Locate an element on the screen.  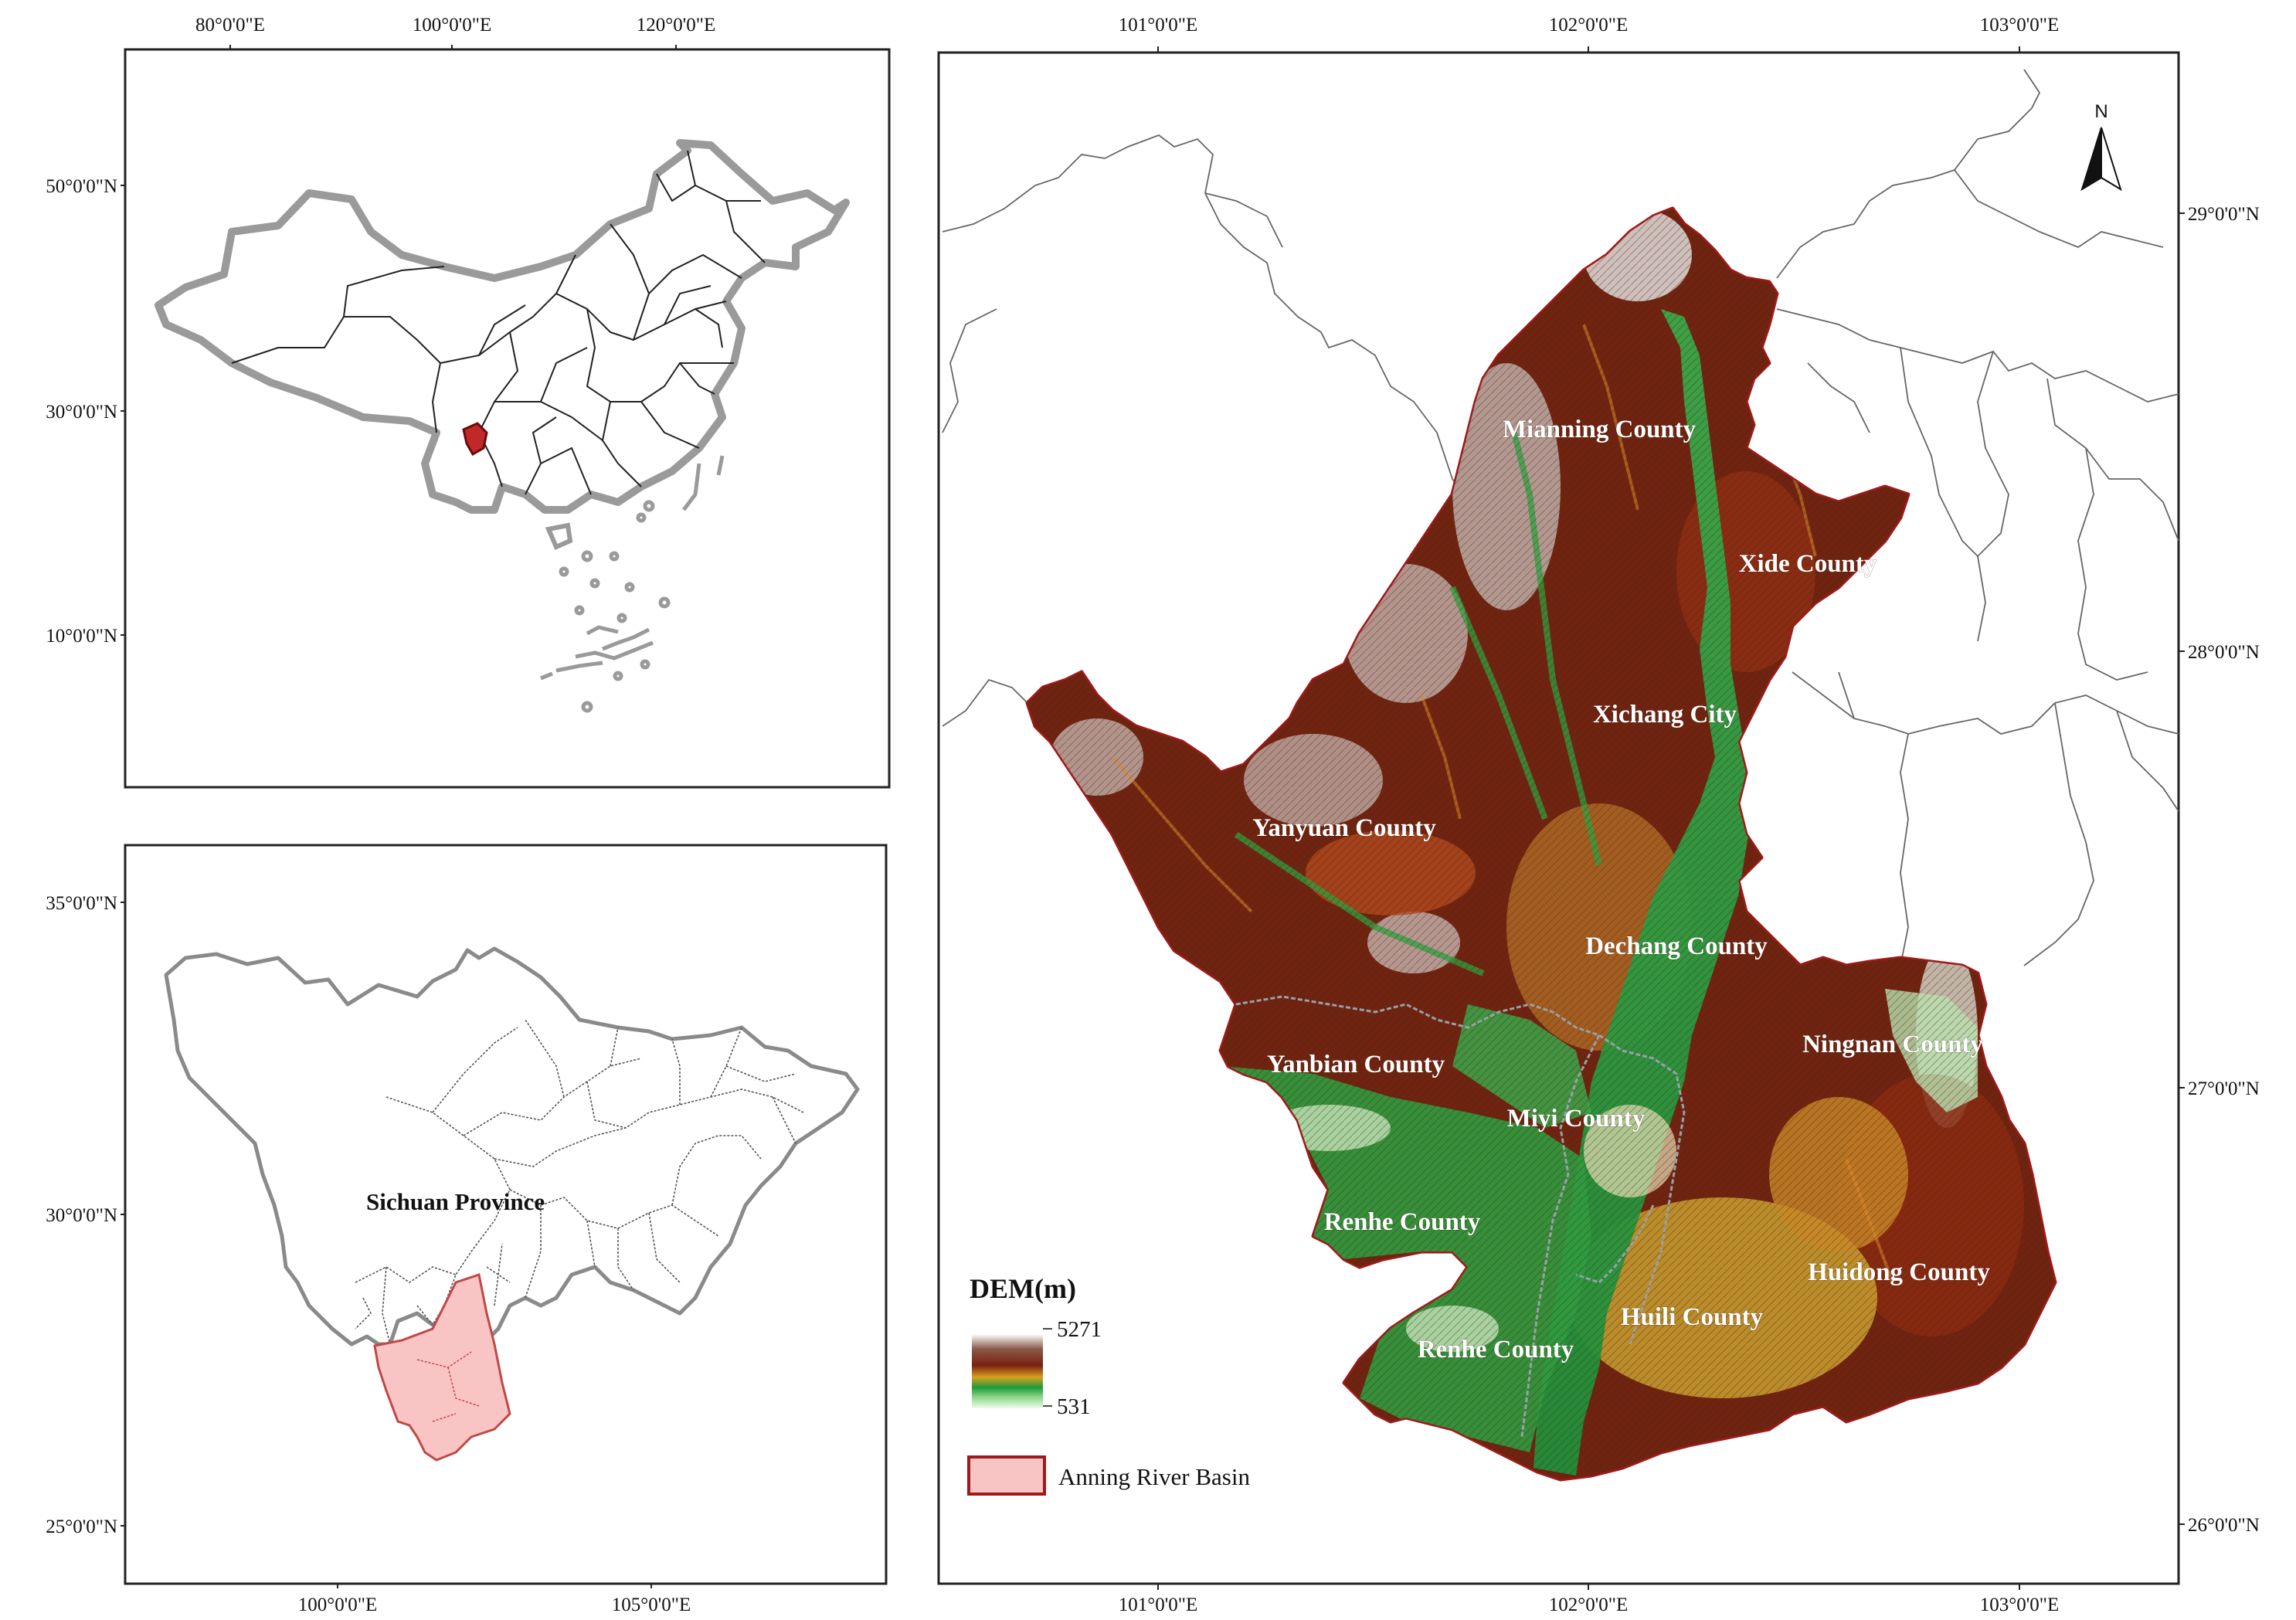
north-arrow: N is located at coordinates (2101, 146).